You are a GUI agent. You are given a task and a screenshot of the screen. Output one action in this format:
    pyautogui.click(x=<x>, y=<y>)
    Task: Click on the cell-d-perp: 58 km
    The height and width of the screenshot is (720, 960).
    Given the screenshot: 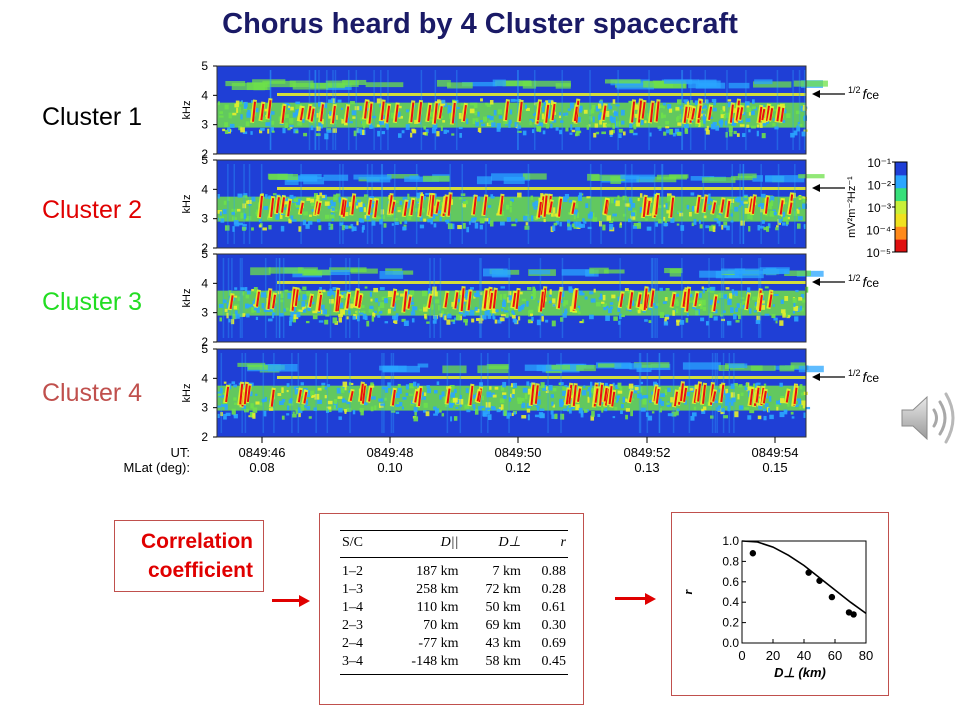 What is the action you would take?
    pyautogui.click(x=491, y=664)
    